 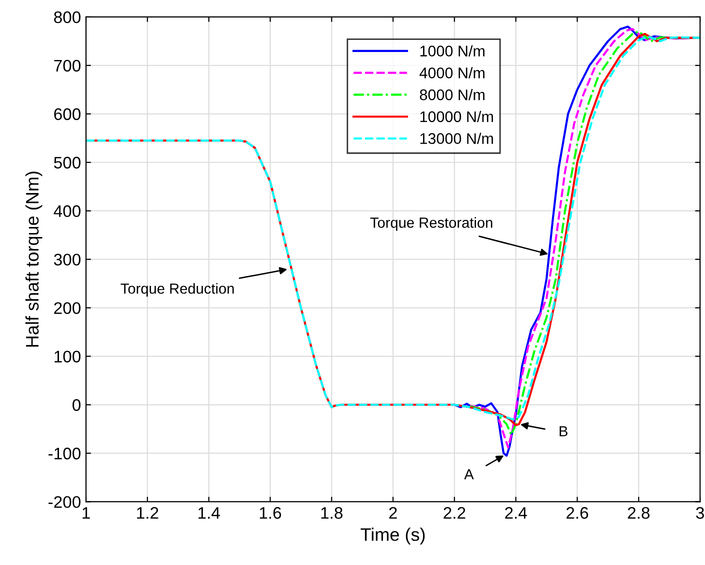 I want to click on legend-label: 8000 N/m, so click(x=452, y=94).